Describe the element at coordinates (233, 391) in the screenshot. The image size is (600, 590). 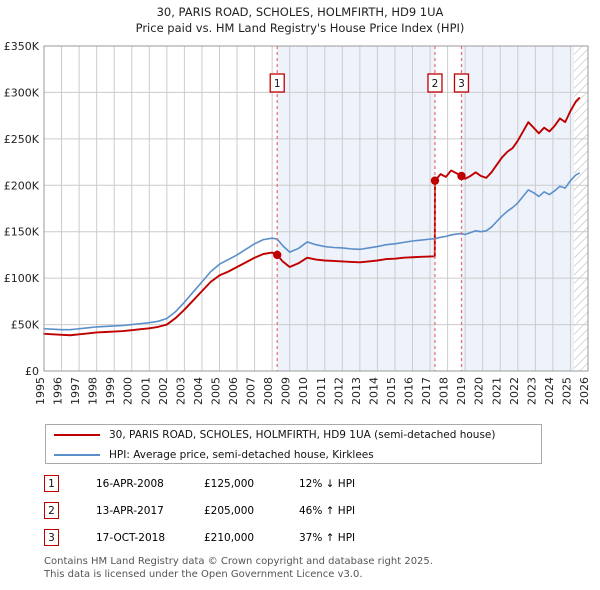
I see `x-tick-label: 2006` at that location.